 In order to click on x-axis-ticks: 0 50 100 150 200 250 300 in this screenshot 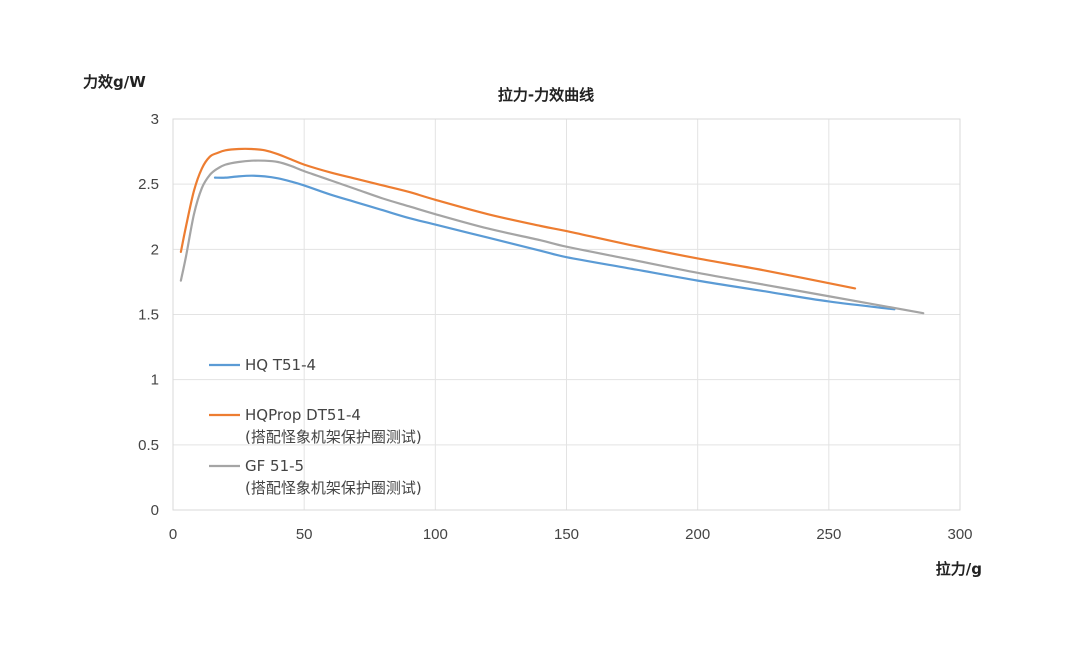, I will do `click(571, 534)`.